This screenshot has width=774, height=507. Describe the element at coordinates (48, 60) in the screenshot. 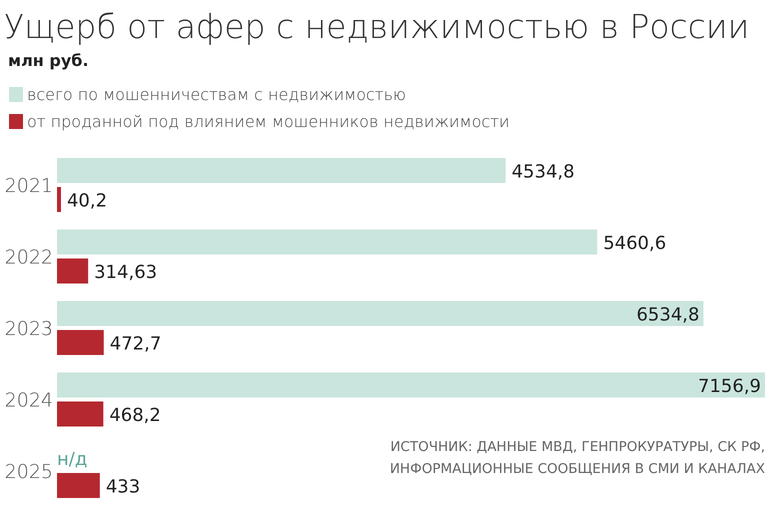

I see `chart-subtitle: млн руб.` at that location.